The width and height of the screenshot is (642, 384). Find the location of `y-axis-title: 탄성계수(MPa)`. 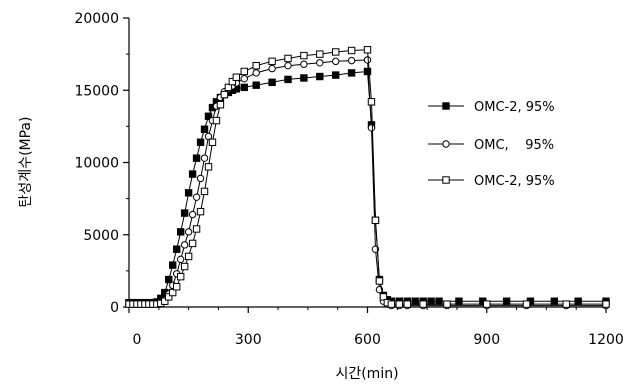

y-axis-title: 탄성계수(MPa) is located at coordinates (26, 162).